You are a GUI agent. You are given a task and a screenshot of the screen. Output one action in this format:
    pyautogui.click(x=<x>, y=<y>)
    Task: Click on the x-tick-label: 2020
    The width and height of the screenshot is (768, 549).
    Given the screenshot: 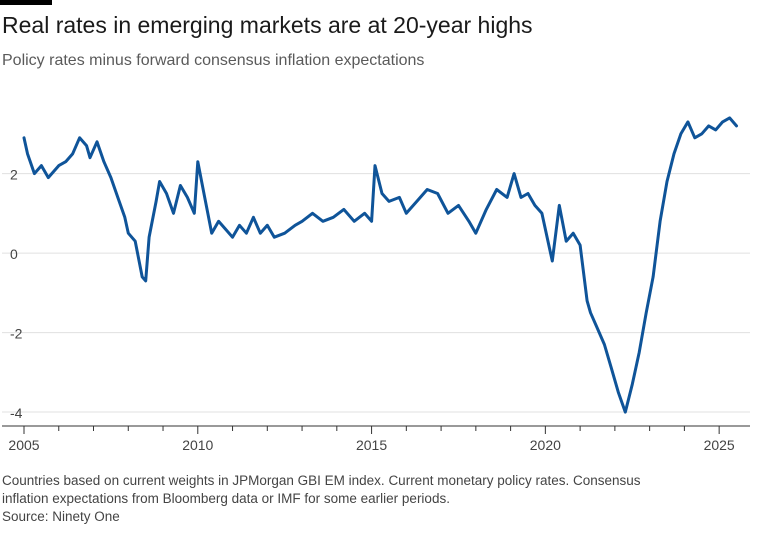 What is the action you would take?
    pyautogui.click(x=545, y=445)
    